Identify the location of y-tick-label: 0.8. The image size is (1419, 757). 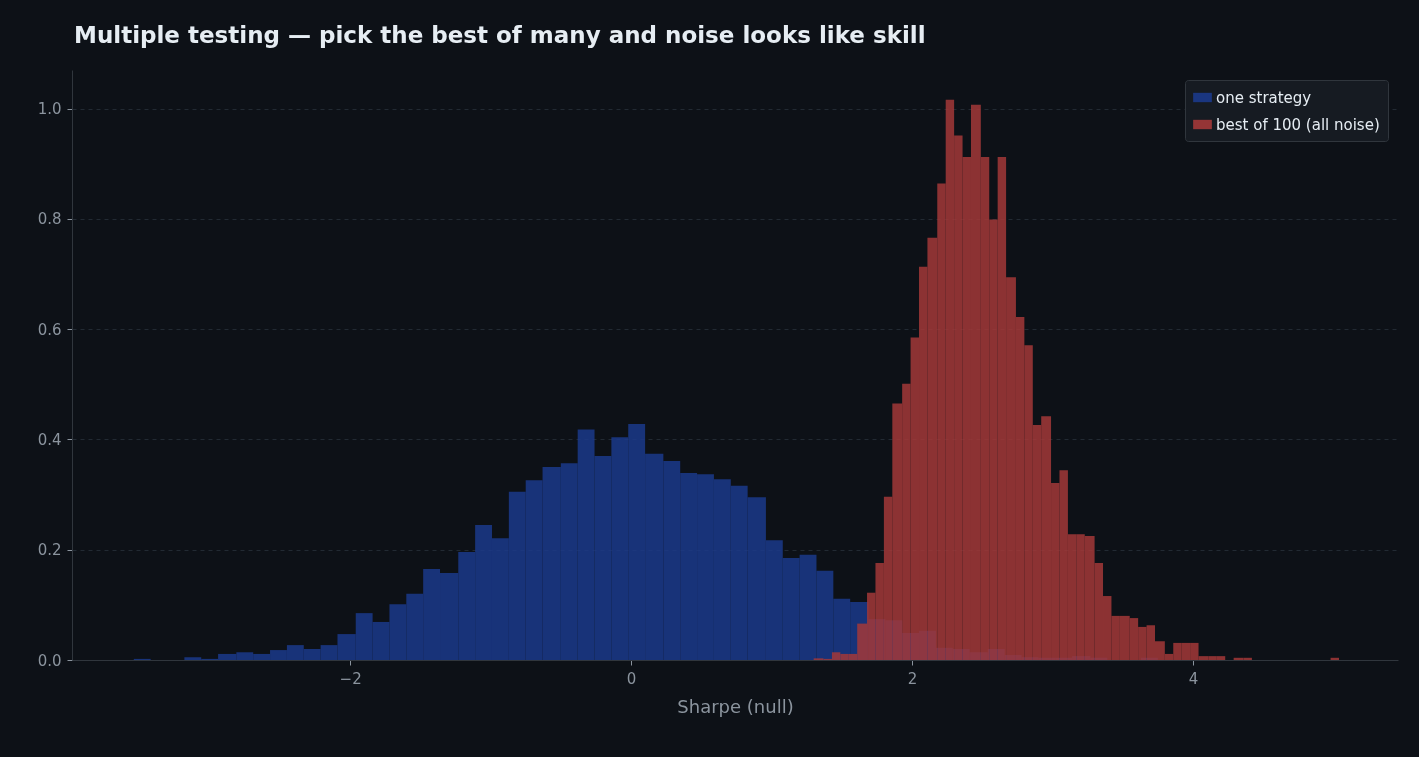
(49, 219).